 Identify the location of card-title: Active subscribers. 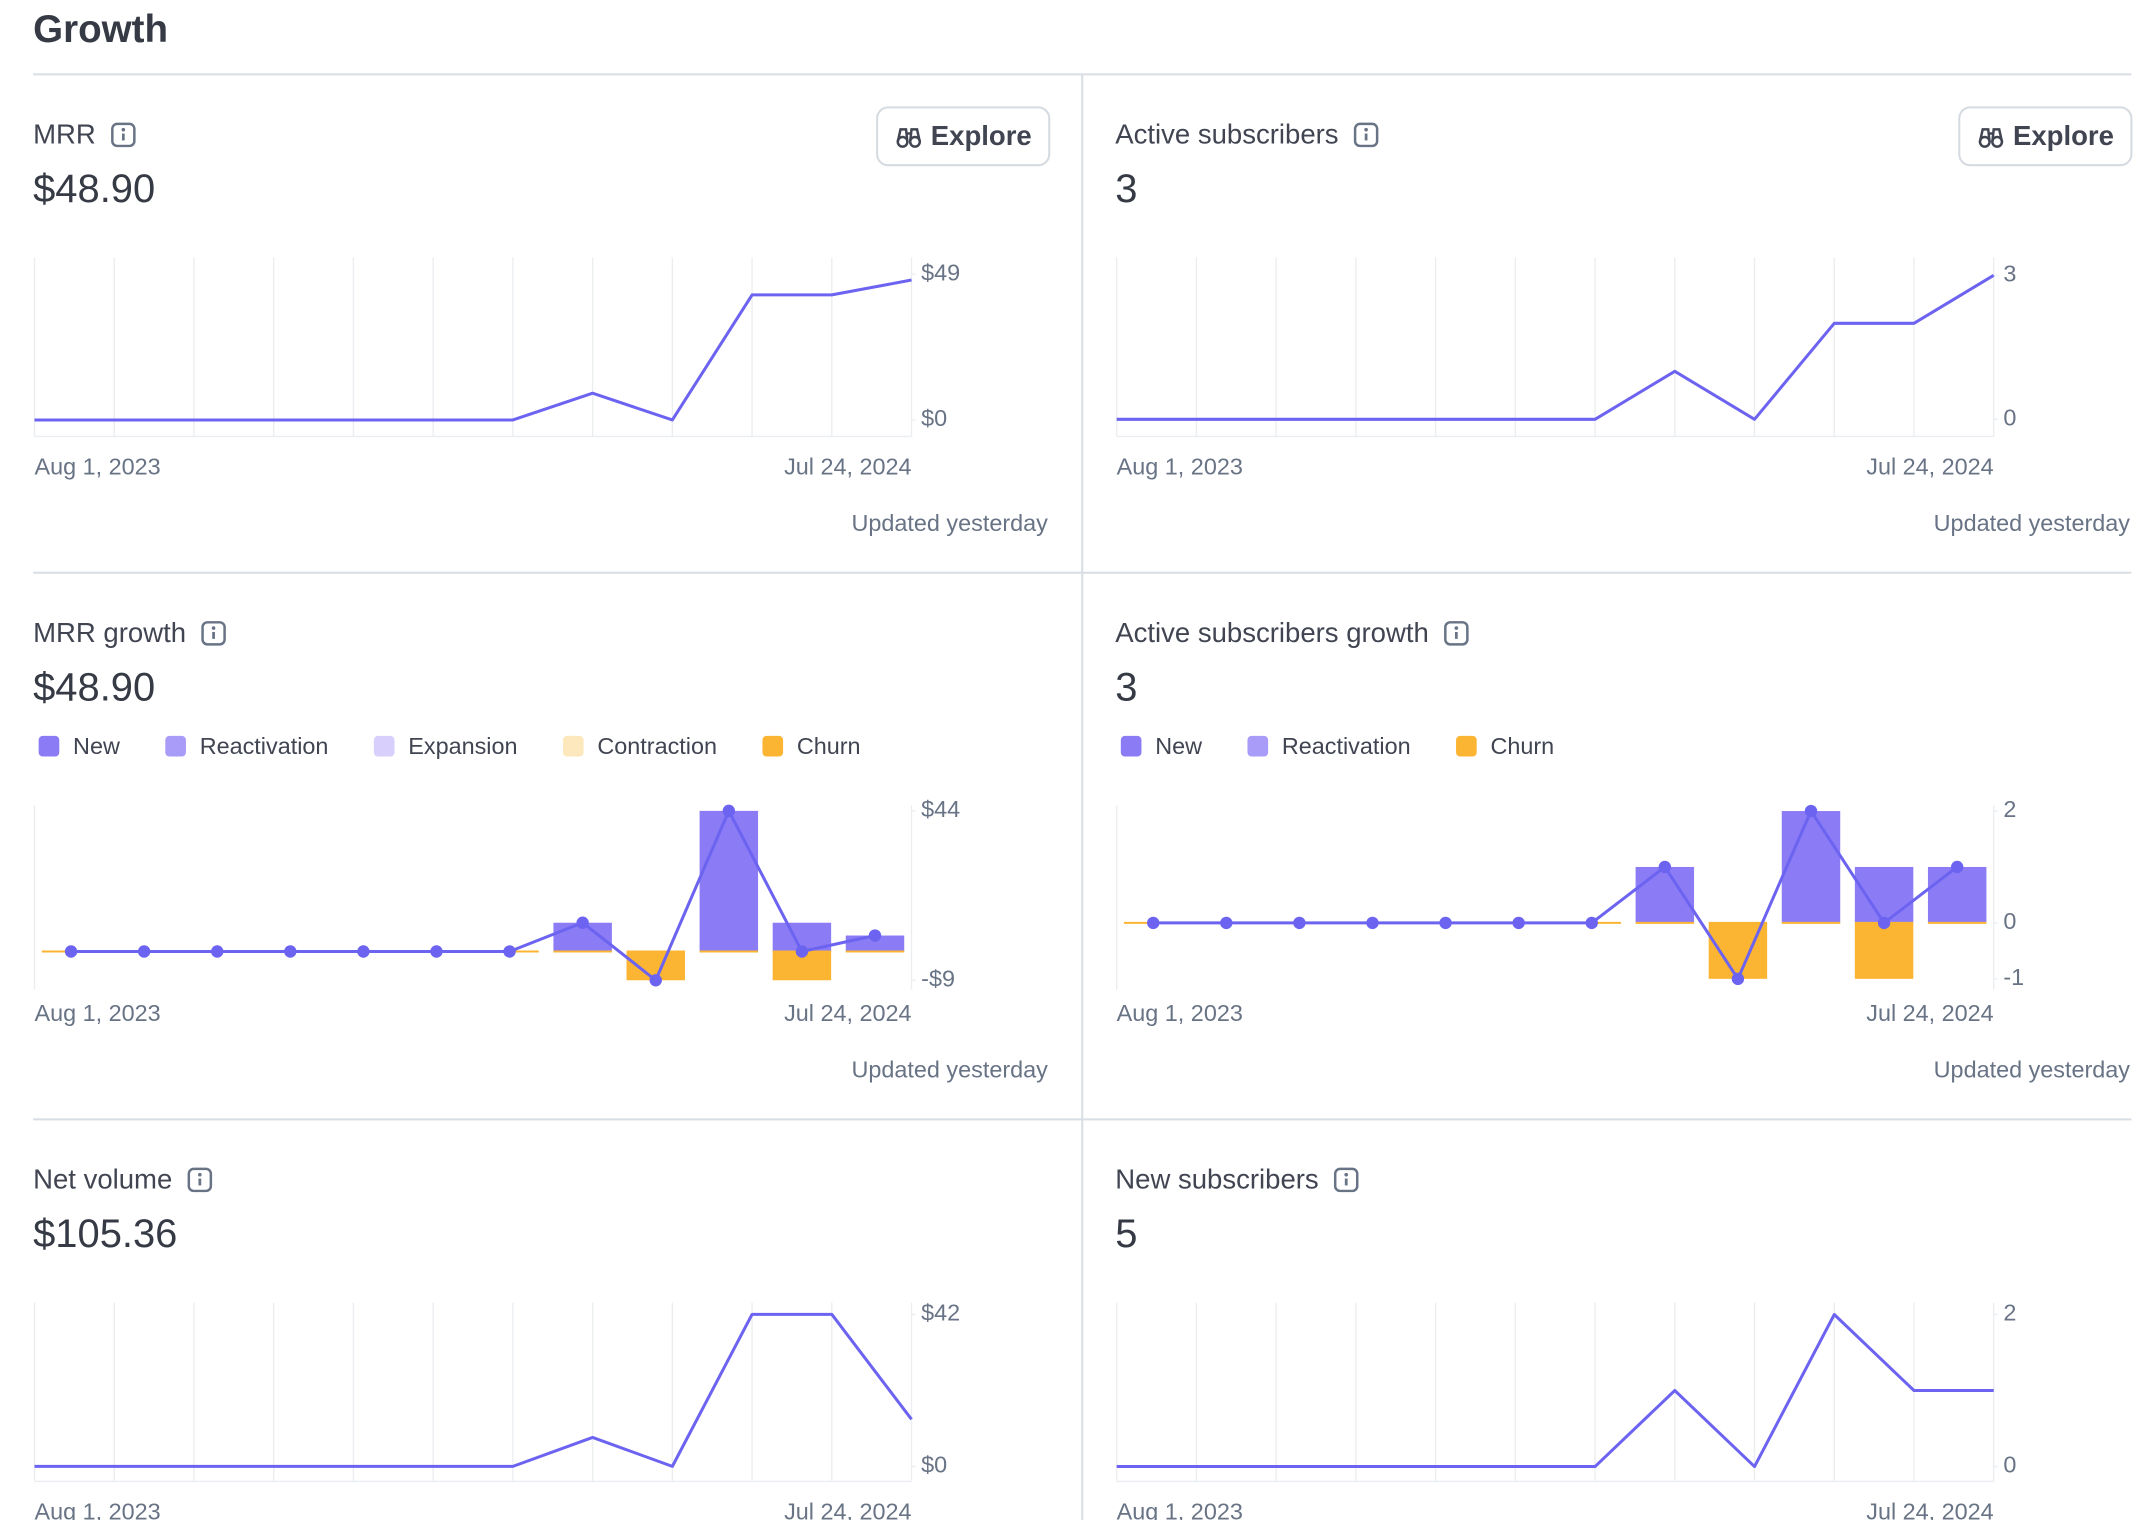
(1226, 134).